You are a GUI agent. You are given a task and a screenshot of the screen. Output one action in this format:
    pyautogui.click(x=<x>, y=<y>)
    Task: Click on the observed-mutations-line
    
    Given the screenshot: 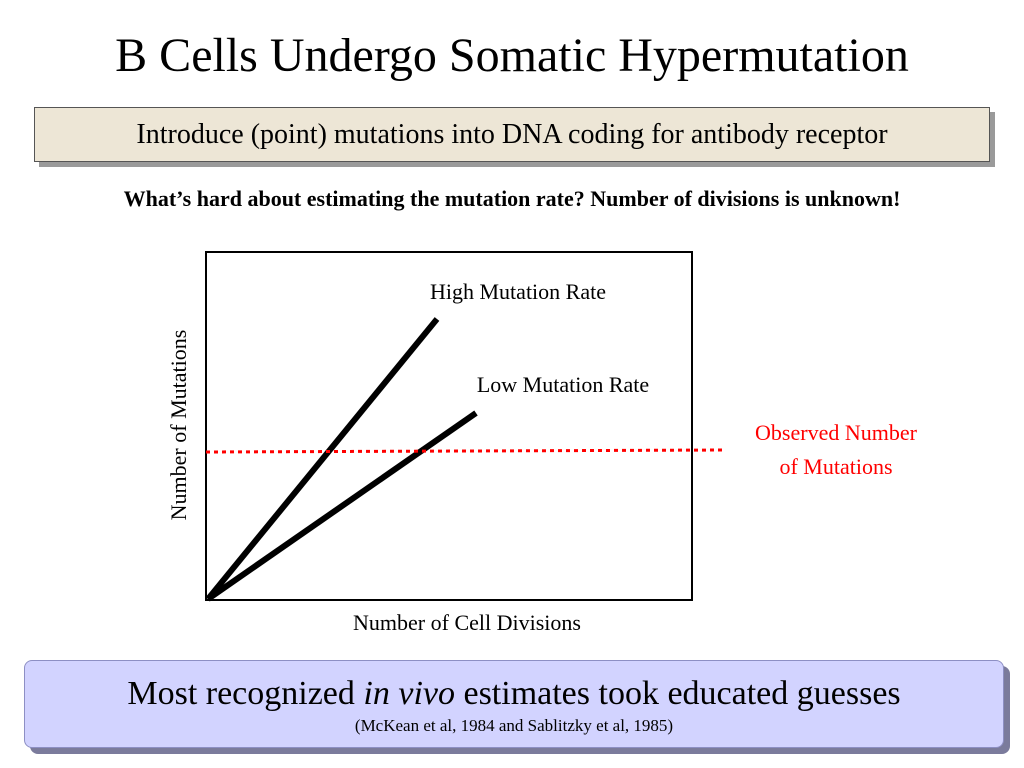 What is the action you would take?
    pyautogui.click(x=466, y=451)
    